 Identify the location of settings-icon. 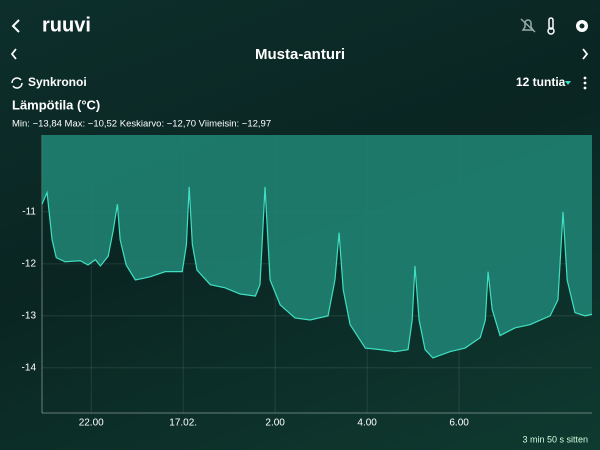
(582, 26).